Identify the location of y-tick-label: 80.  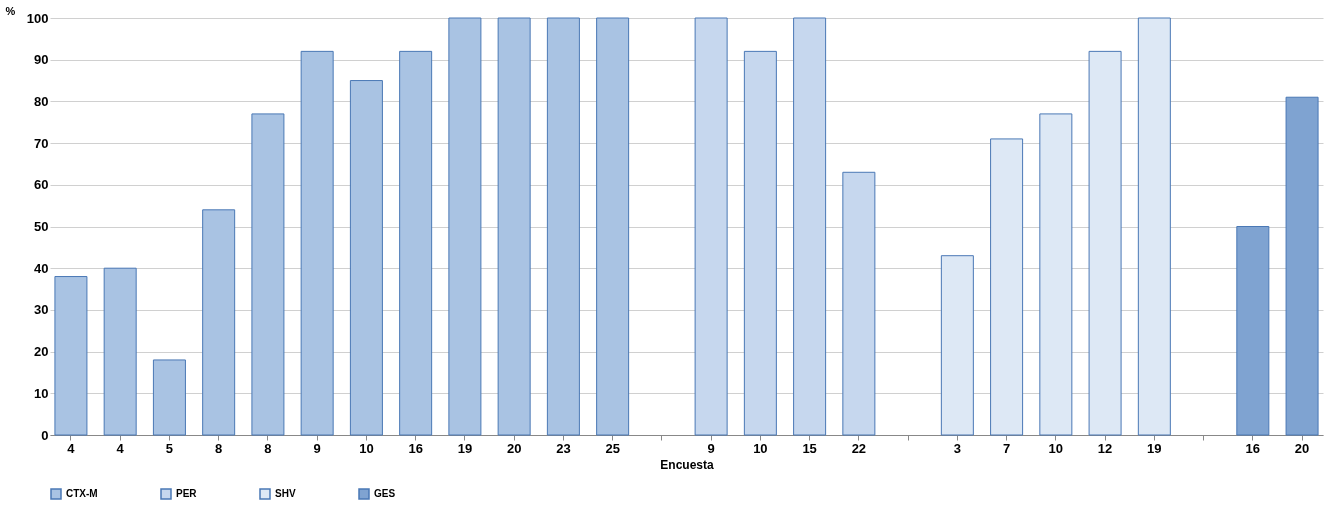
(41, 101).